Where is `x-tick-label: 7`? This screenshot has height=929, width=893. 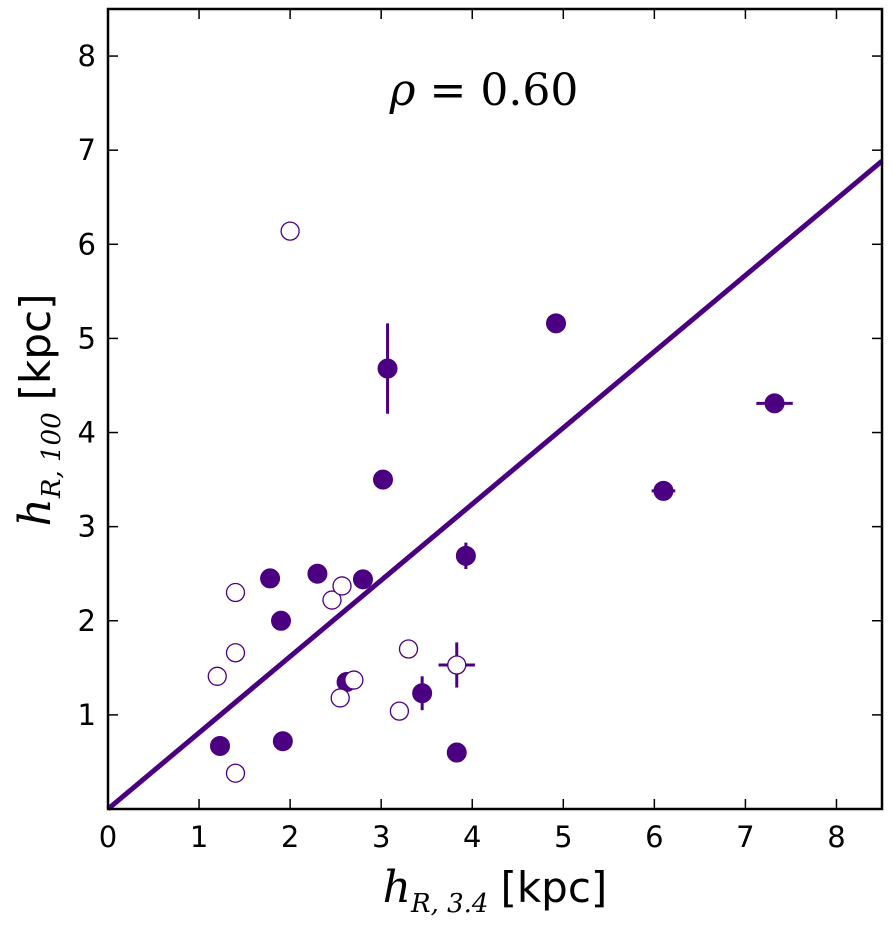 x-tick-label: 7 is located at coordinates (745, 837).